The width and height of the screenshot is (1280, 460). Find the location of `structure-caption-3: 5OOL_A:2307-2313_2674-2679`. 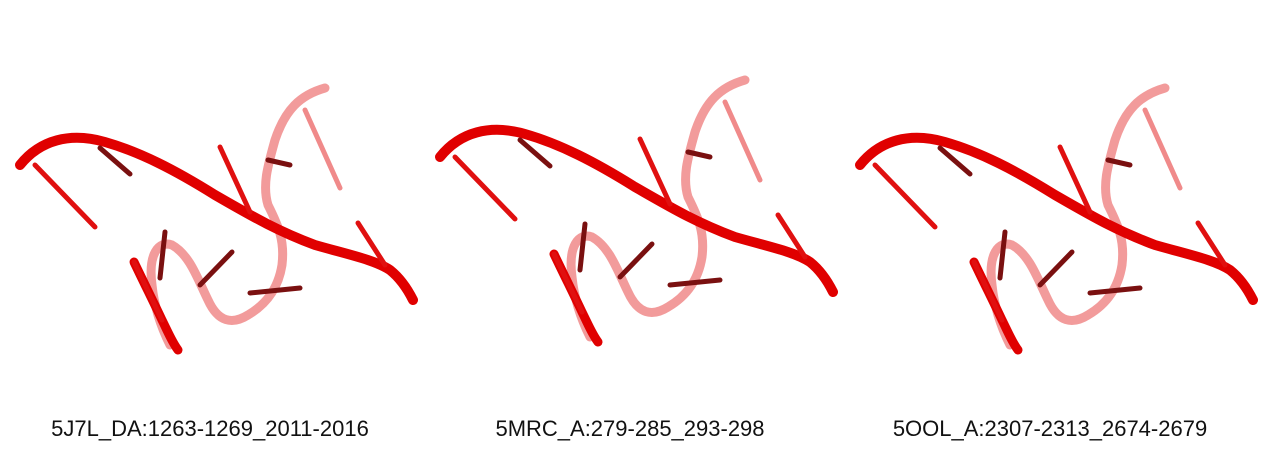

structure-caption-3: 5OOL_A:2307-2313_2674-2679 is located at coordinates (1050, 428).